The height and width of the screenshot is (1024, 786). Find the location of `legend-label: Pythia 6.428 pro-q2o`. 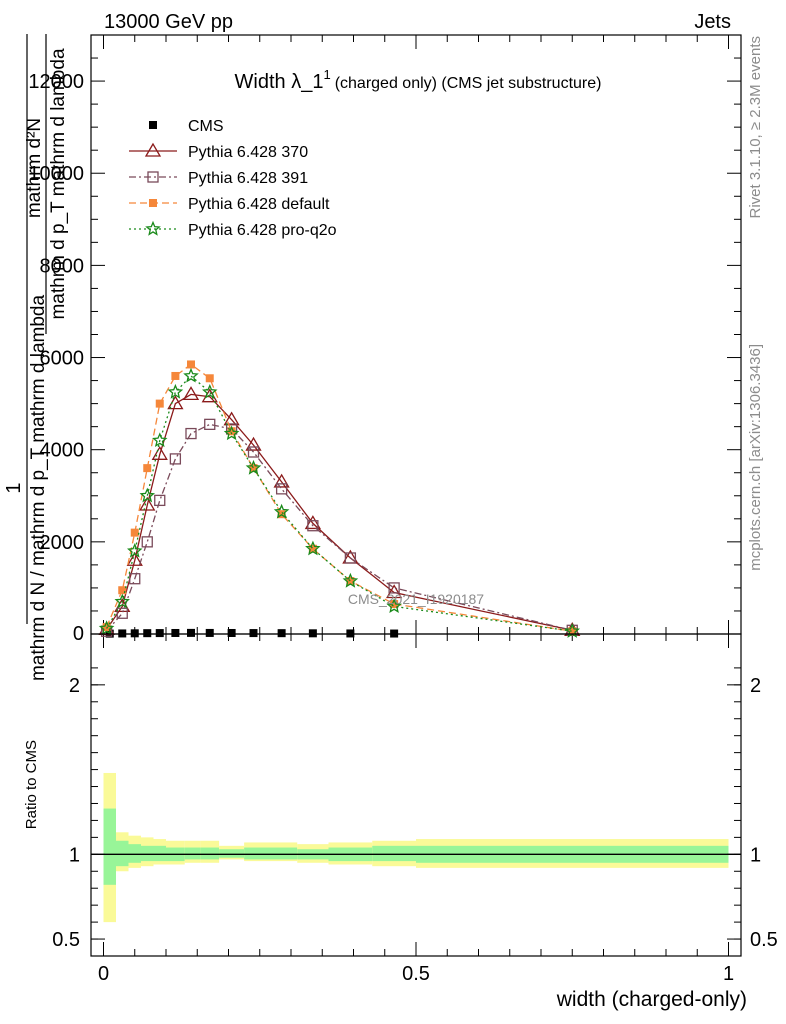

legend-label: Pythia 6.428 pro-q2o is located at coordinates (262, 230).